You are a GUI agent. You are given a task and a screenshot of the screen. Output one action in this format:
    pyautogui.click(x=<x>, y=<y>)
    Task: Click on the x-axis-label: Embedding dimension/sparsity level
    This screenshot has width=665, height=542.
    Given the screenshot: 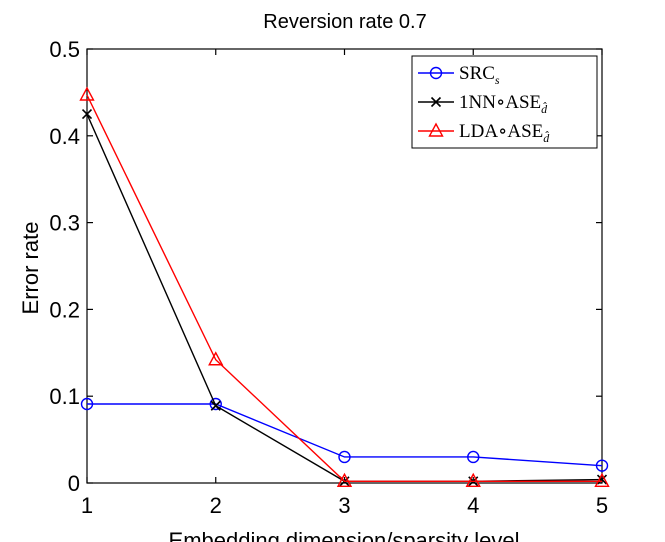 What is the action you would take?
    pyautogui.click(x=344, y=535)
    